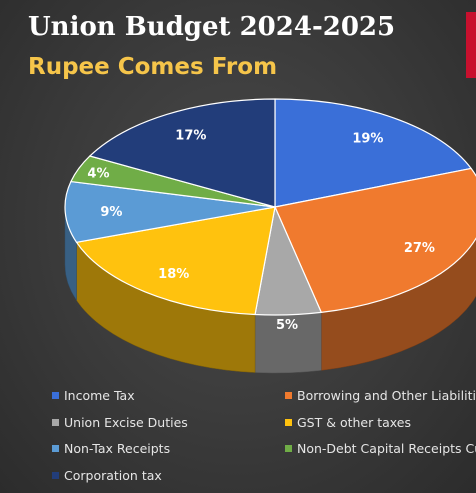 The width and height of the screenshot is (476, 493). What do you see at coordinates (98, 173) in the screenshot?
I see `data-label-non-debt-capital-receipts-cust: 4%` at bounding box center [98, 173].